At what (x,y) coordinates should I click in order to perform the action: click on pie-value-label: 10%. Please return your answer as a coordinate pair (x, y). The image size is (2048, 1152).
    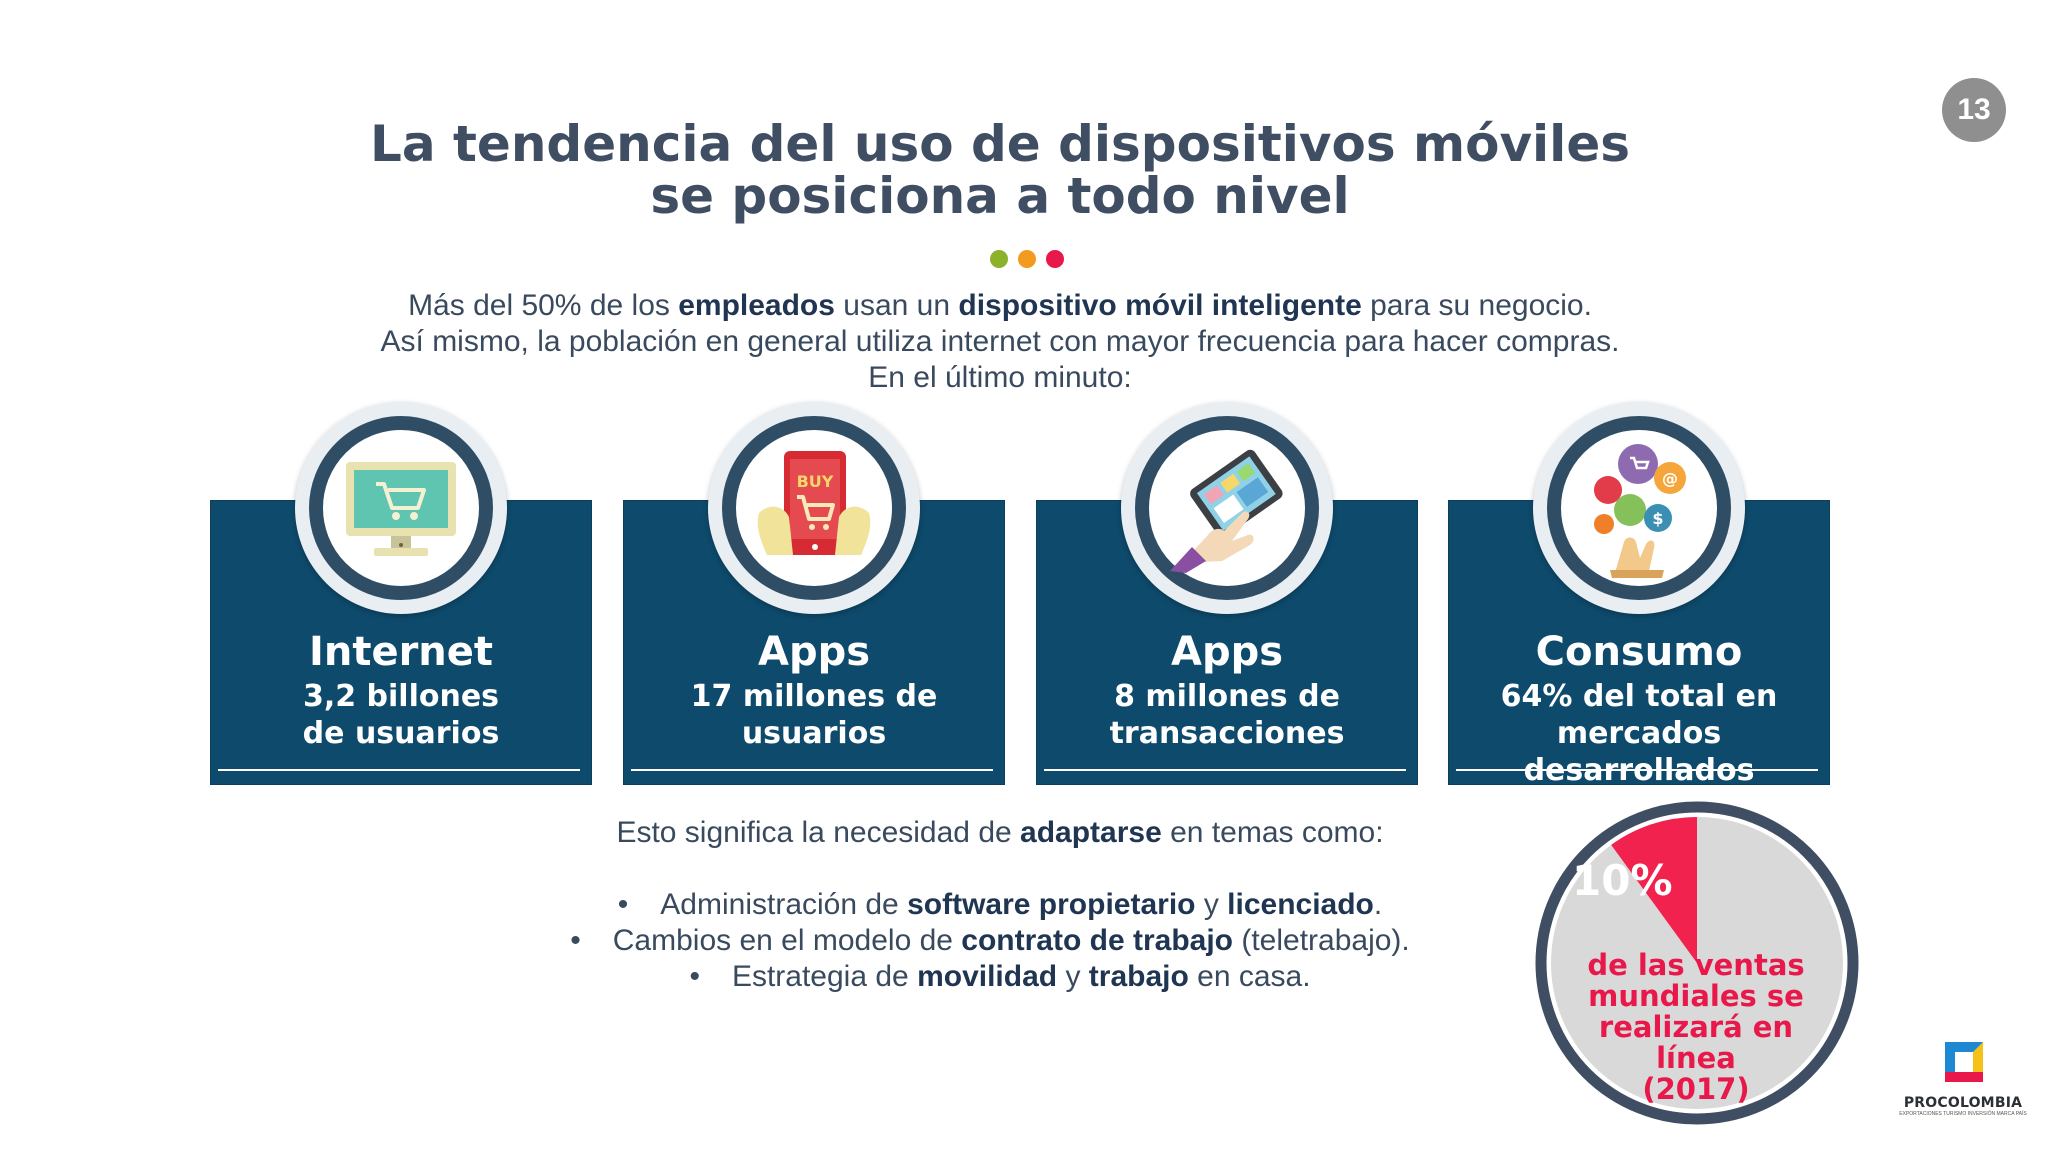
    Looking at the image, I should click on (1622, 880).